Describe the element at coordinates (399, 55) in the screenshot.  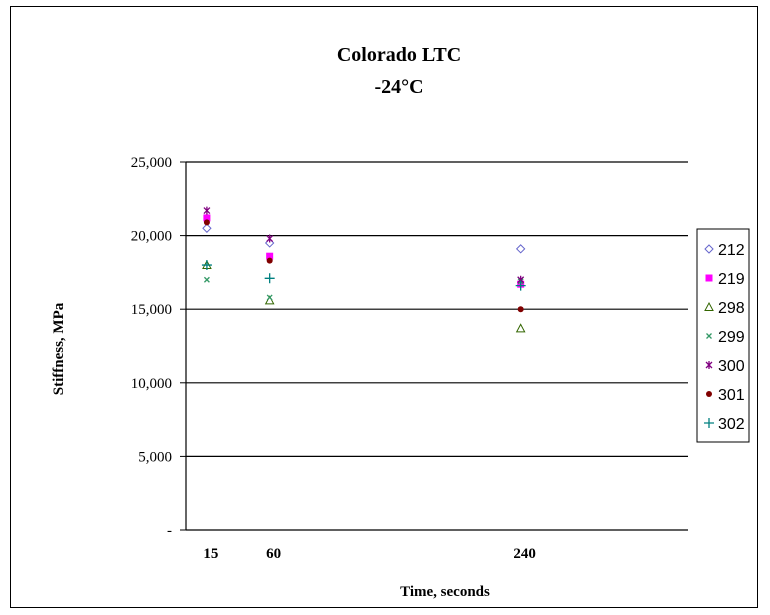
I see `chart-title: Colorado LTC` at that location.